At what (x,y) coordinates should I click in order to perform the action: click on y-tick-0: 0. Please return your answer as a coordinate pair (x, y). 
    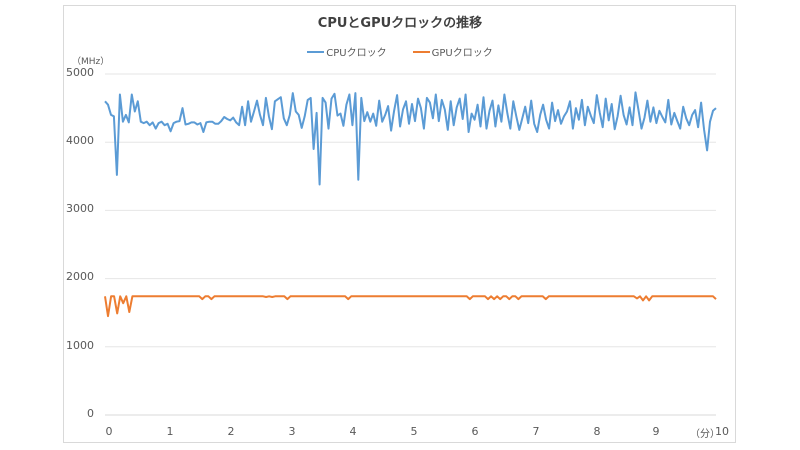
    Looking at the image, I should click on (90, 413).